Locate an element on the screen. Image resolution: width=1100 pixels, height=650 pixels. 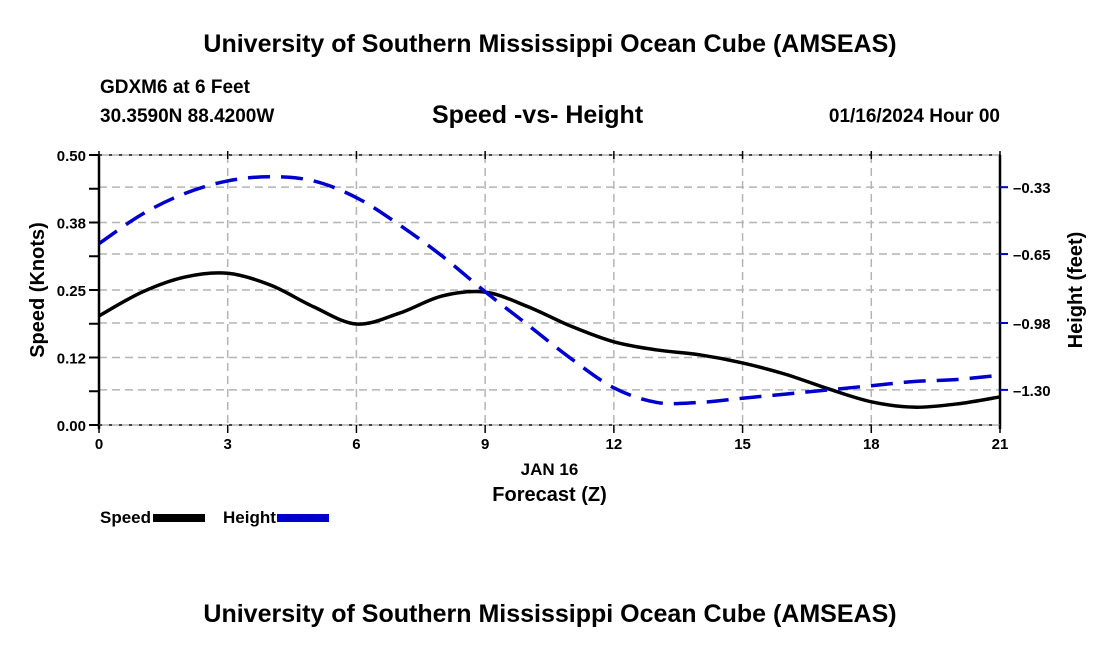
x-tick-label: 0 is located at coordinates (99, 444).